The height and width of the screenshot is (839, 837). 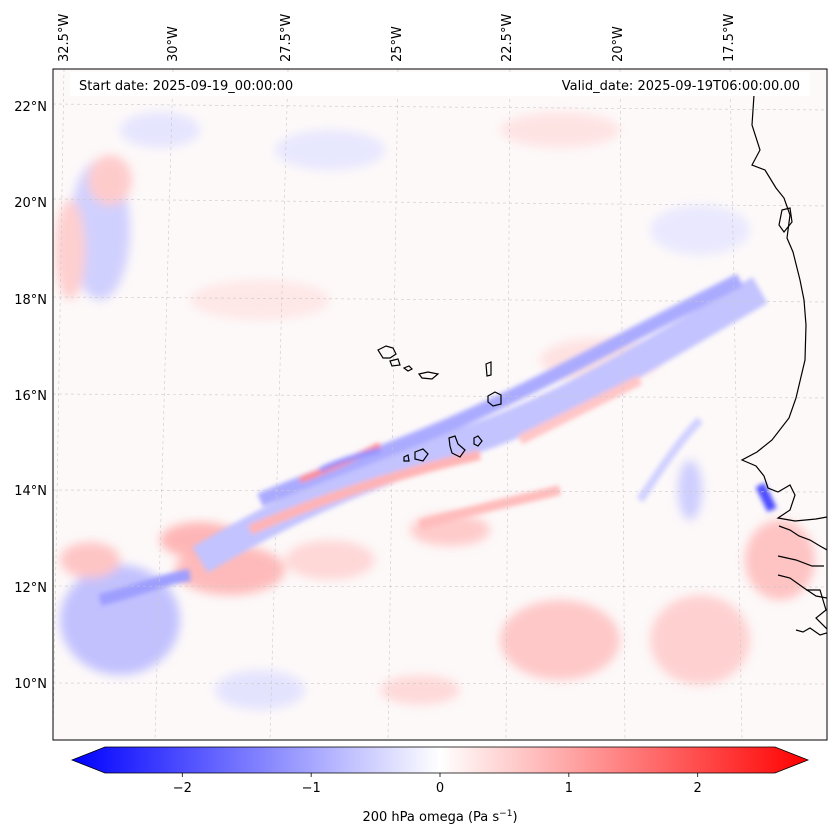 I want to click on lon-label: 20°W, so click(x=618, y=44).